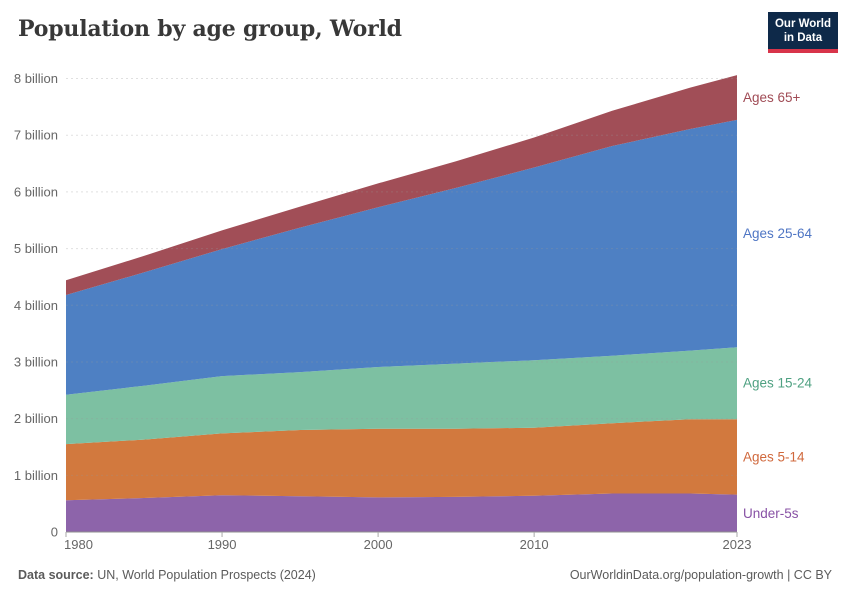 The width and height of the screenshot is (850, 600). Describe the element at coordinates (774, 456) in the screenshot. I see `series-label-ages-5-14: Ages 5-14` at that location.